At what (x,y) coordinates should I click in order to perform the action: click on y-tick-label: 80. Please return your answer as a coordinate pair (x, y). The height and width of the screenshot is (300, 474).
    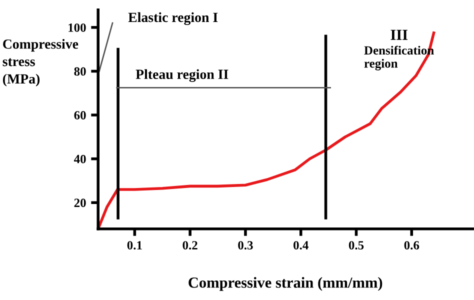
    Looking at the image, I should click on (80, 71).